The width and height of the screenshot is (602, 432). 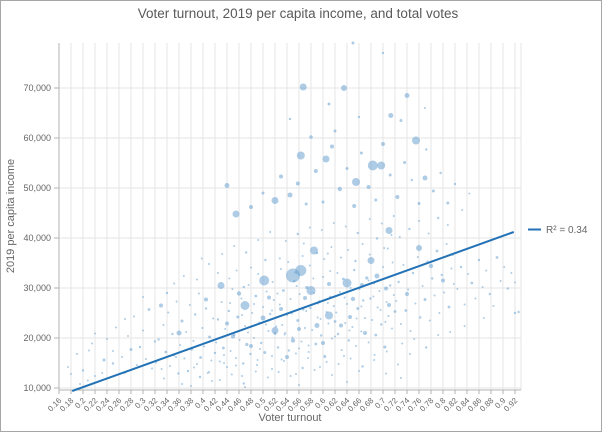 What do you see at coordinates (37, 238) in the screenshot?
I see `y-tick-label: 40,000` at bounding box center [37, 238].